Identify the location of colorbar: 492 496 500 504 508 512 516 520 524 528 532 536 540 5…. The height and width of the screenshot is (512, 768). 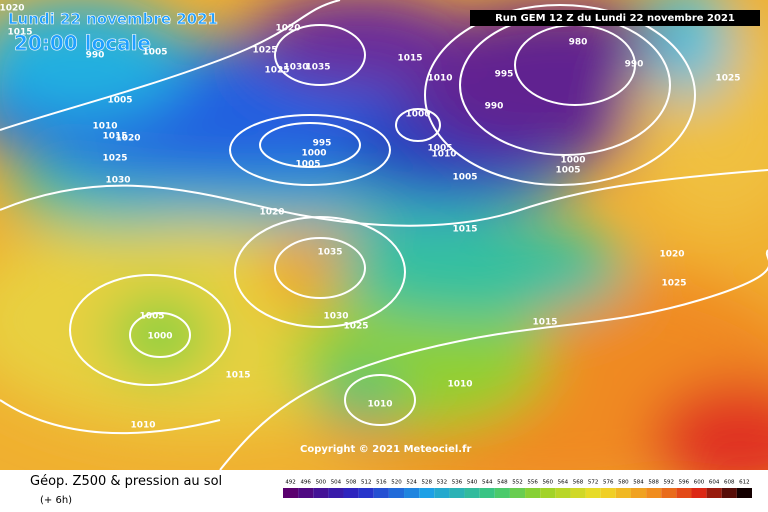
(517, 489).